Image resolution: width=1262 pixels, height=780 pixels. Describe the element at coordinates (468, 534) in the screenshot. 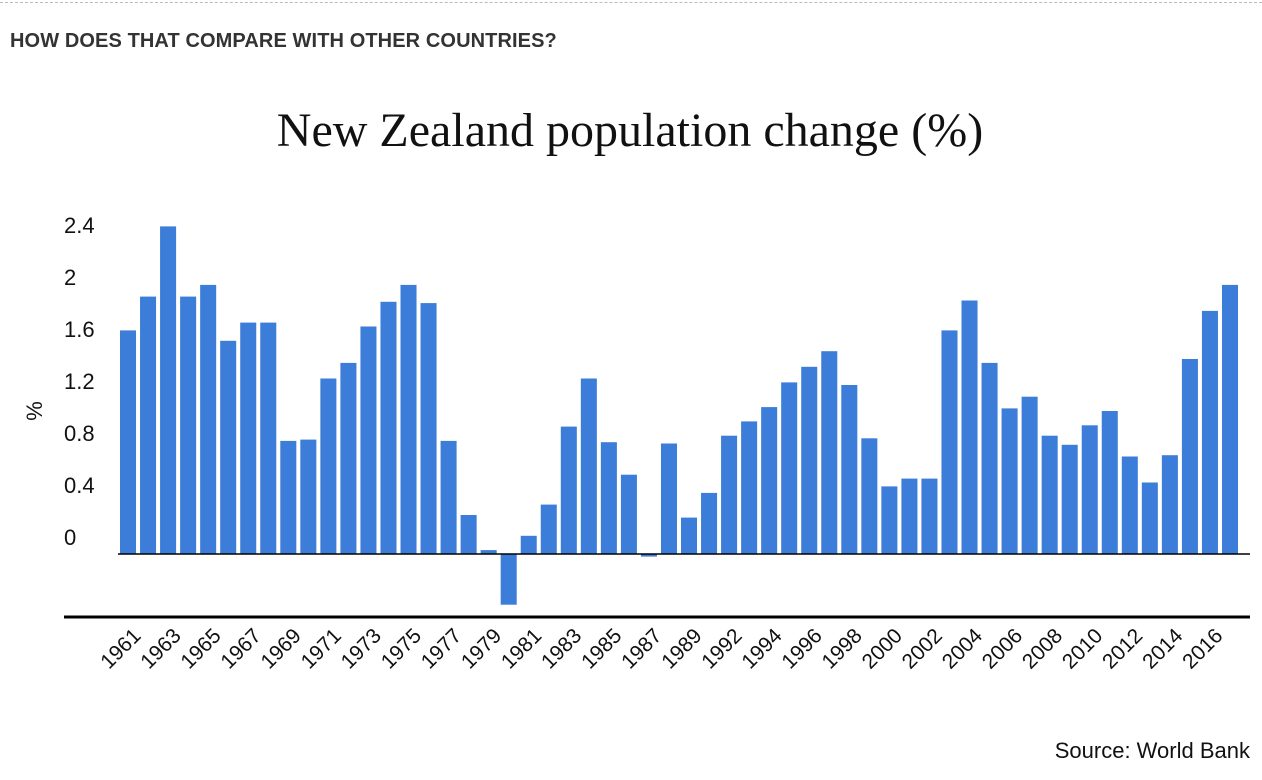

I see `bar-1978` at that location.